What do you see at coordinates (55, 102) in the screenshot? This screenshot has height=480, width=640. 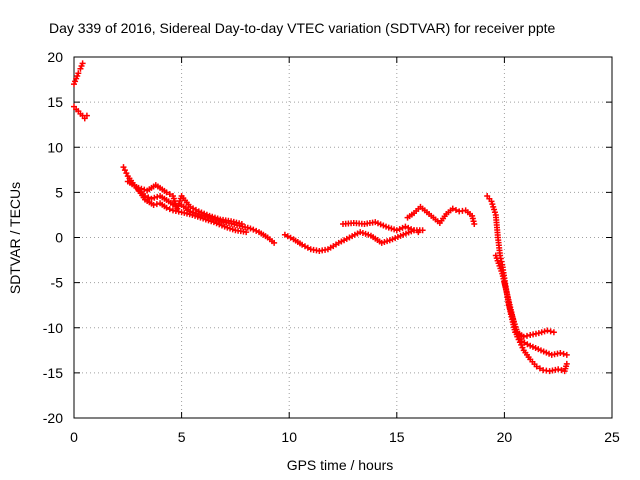 I see `y-tick-label: 15` at bounding box center [55, 102].